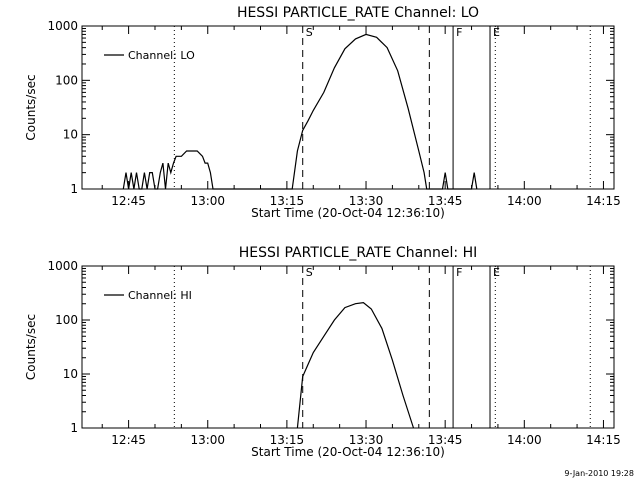  What do you see at coordinates (599, 473) in the screenshot?
I see `date-stamp: 9-Jan-2010 19:28` at bounding box center [599, 473].